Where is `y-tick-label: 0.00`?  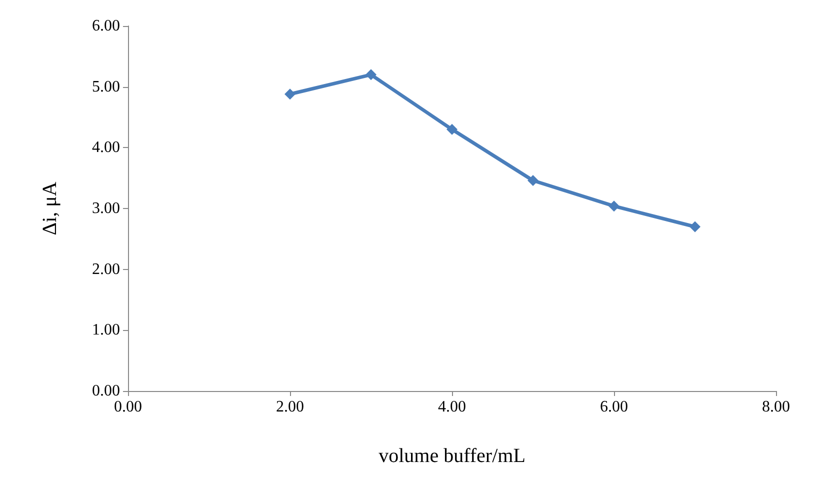 y-tick-label: 0.00 is located at coordinates (106, 391).